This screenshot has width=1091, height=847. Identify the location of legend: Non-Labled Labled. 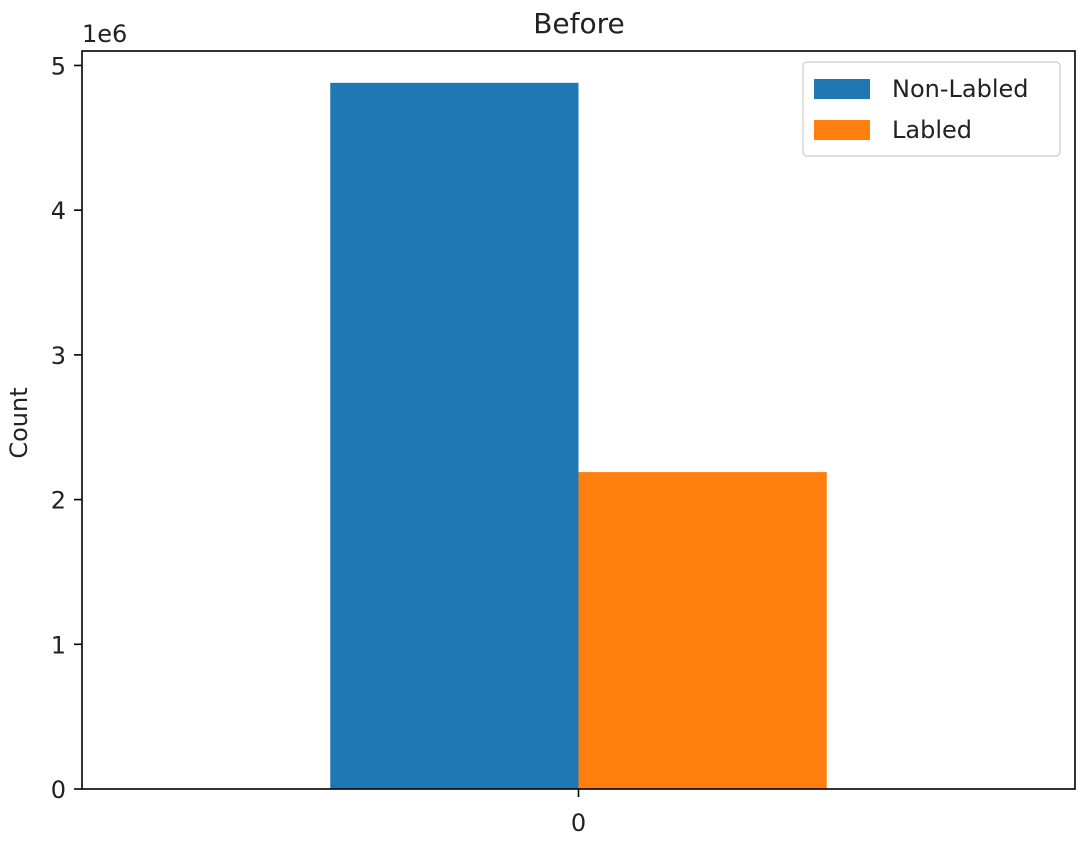
(931, 109).